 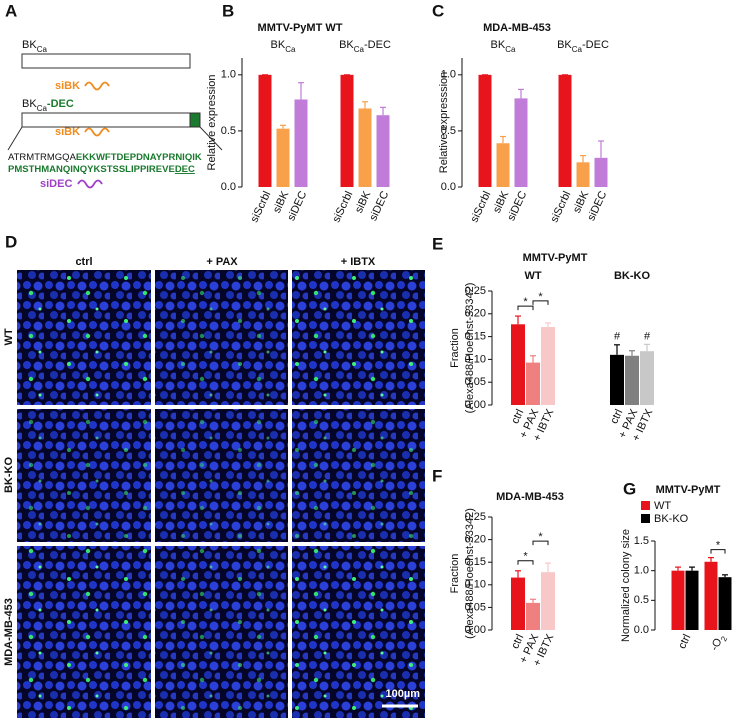 What do you see at coordinates (475, 314) in the screenshot?
I see `y-tick-label: 0.20` at bounding box center [475, 314].